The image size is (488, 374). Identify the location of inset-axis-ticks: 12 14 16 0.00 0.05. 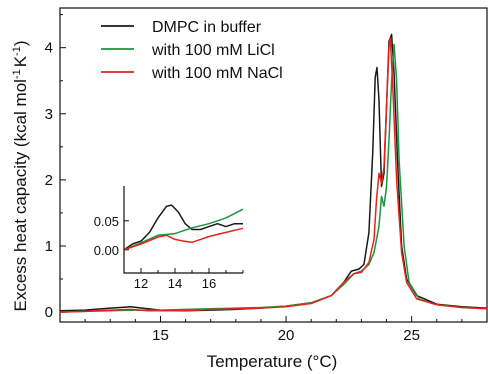
(169, 252).